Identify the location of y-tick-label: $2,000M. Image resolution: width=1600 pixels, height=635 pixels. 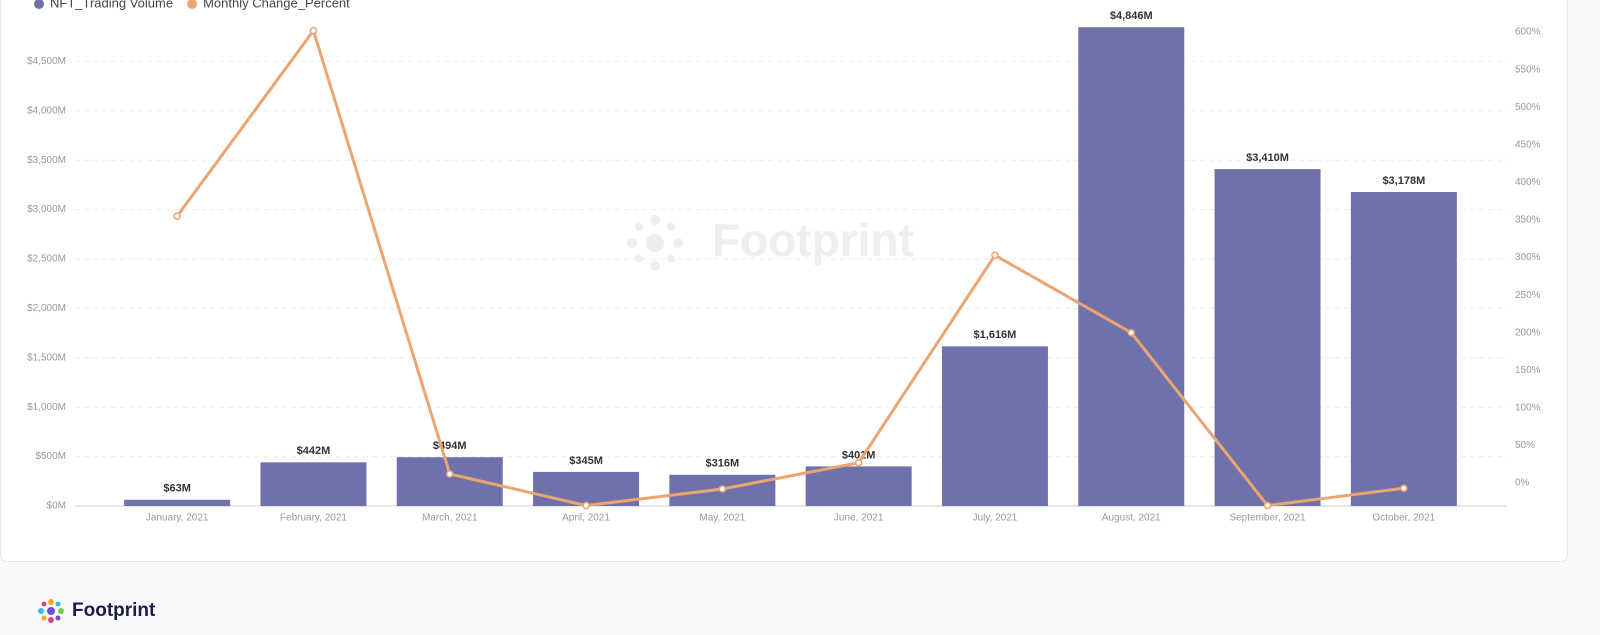
(46, 308).